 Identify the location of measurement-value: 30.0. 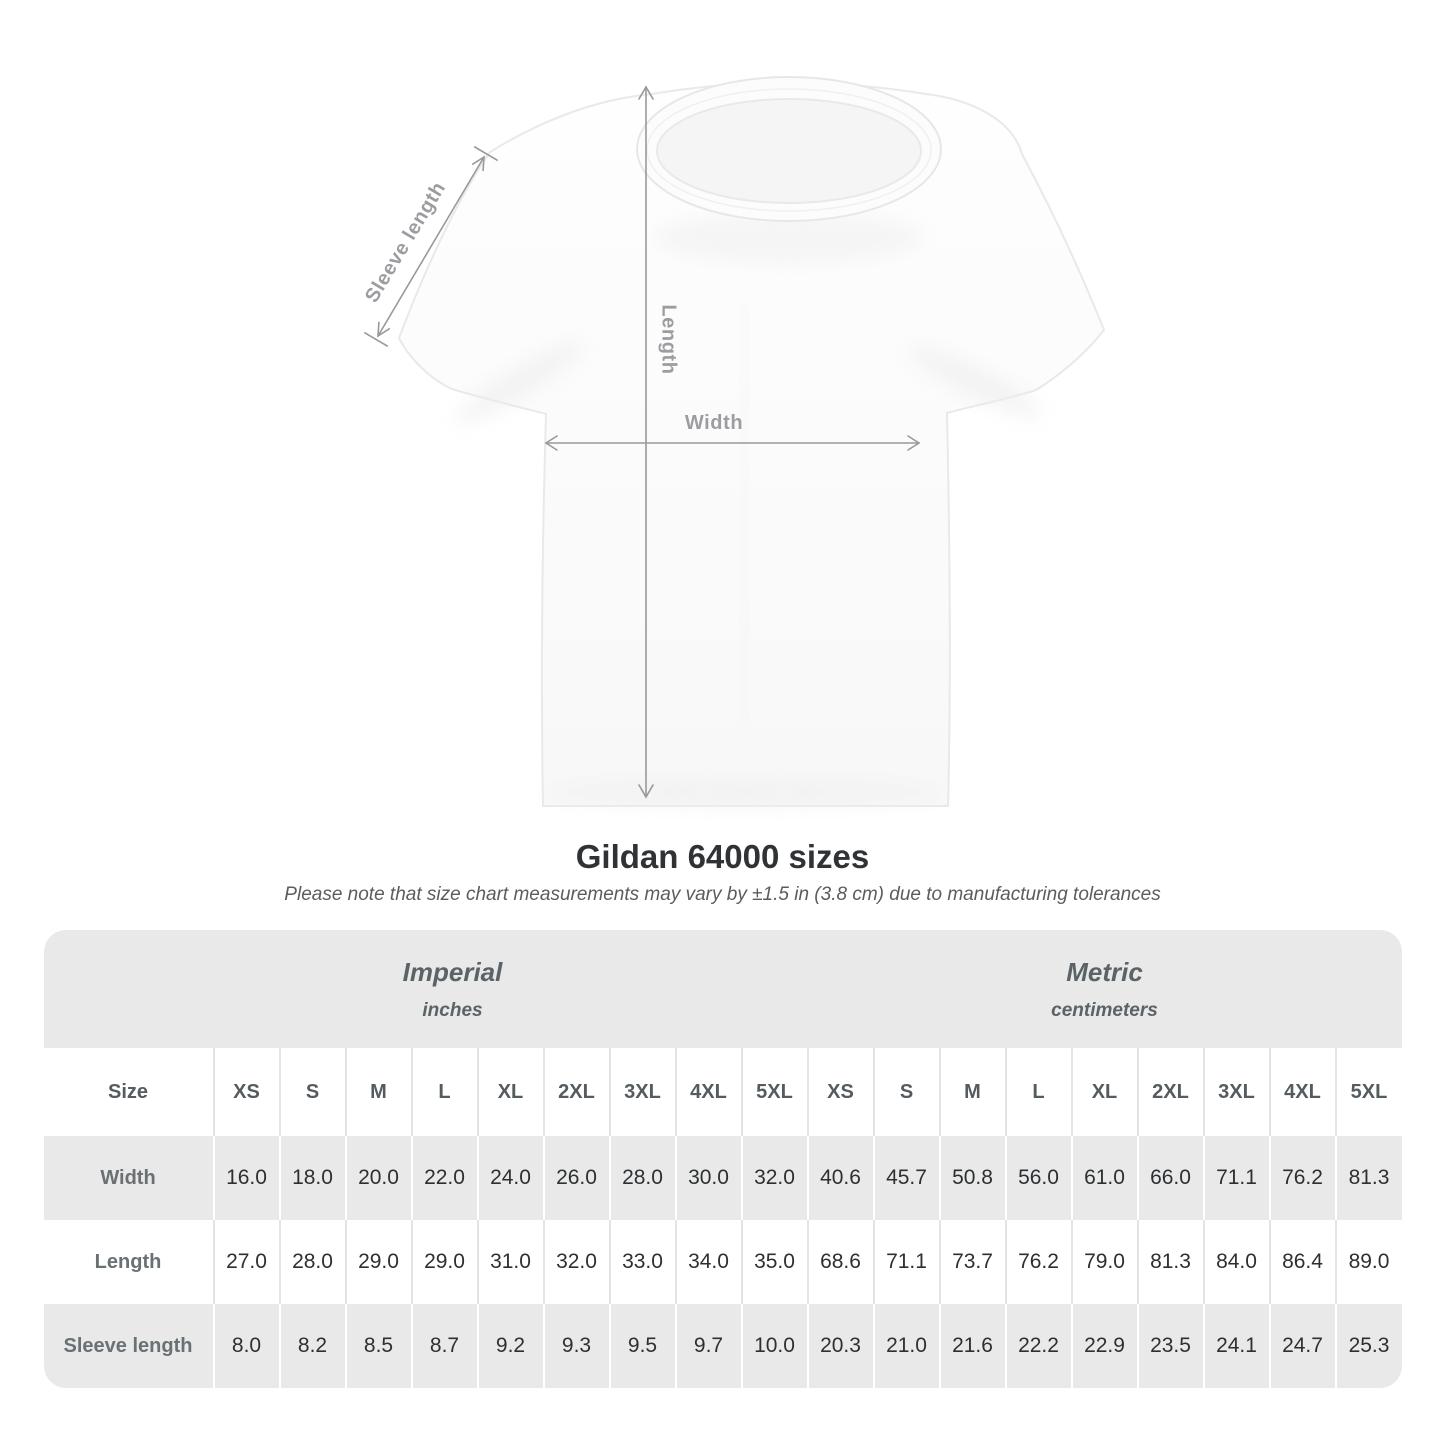
(709, 1178).